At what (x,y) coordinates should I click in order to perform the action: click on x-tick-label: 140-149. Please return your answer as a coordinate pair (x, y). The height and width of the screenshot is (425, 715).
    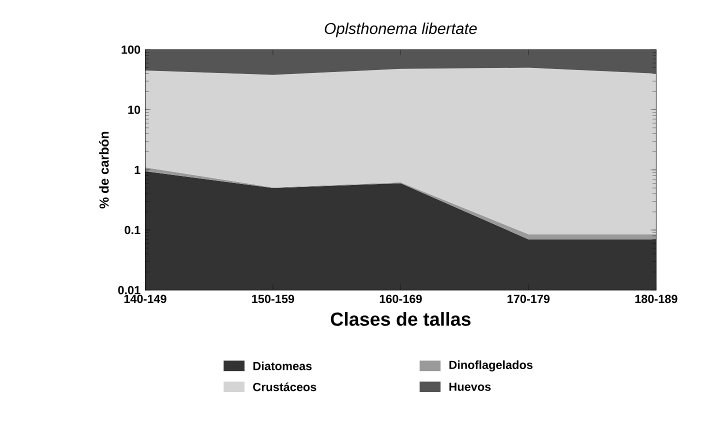
    Looking at the image, I should click on (145, 299).